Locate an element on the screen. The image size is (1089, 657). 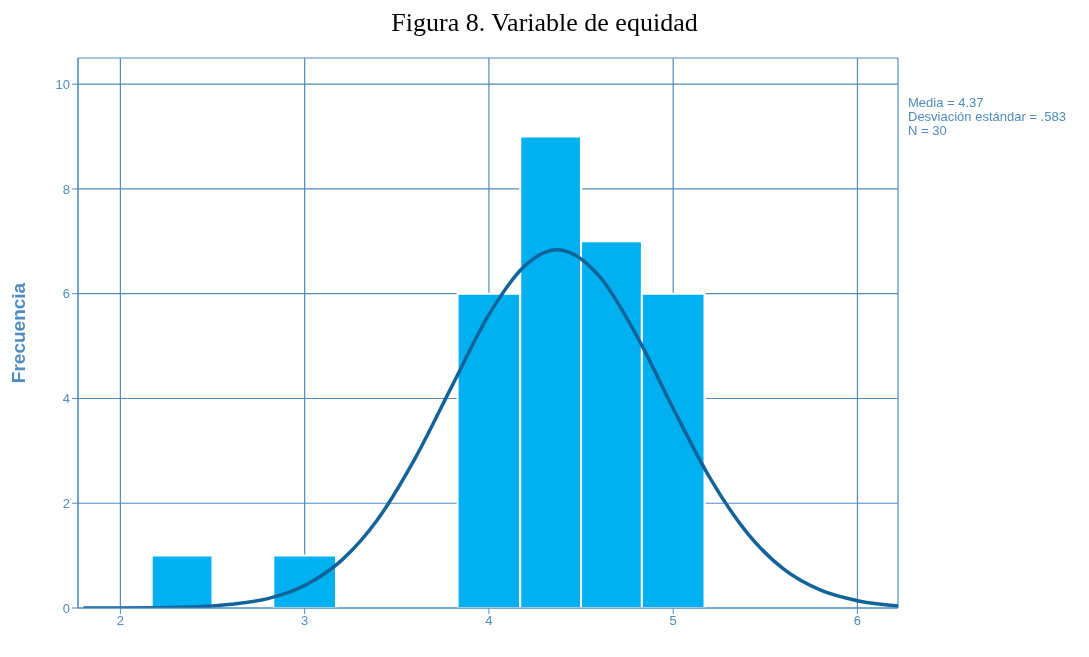
text: Media = 4.37 is located at coordinates (946, 102).